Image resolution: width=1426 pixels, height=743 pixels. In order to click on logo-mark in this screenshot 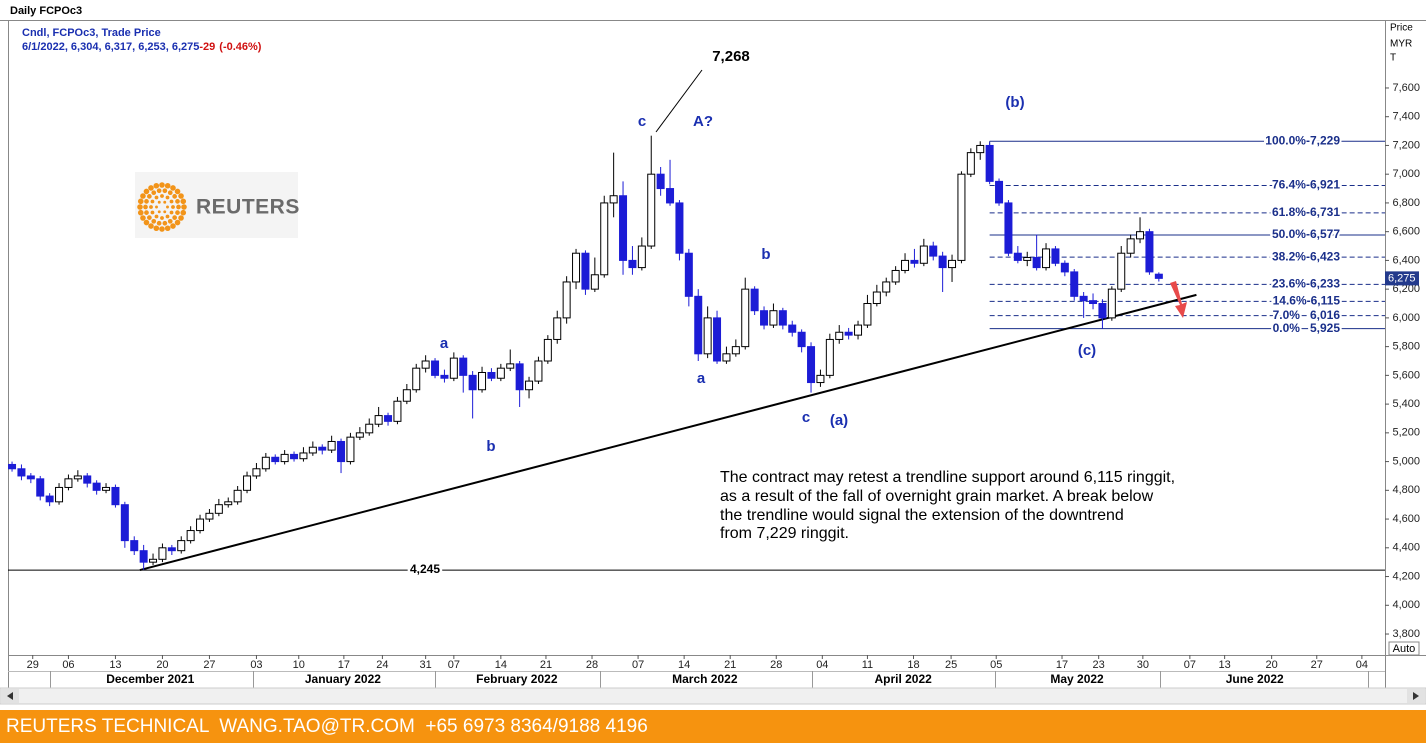, I will do `click(162, 207)`.